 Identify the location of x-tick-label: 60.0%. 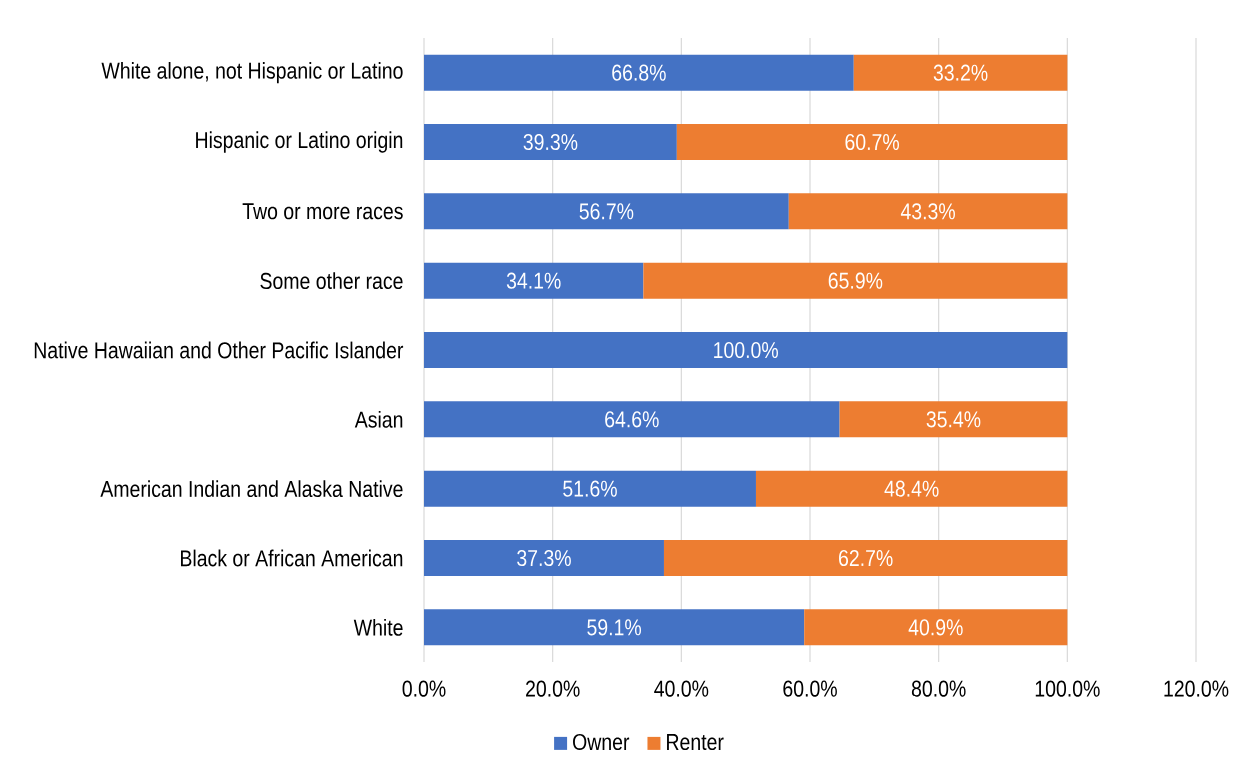
(810, 688).